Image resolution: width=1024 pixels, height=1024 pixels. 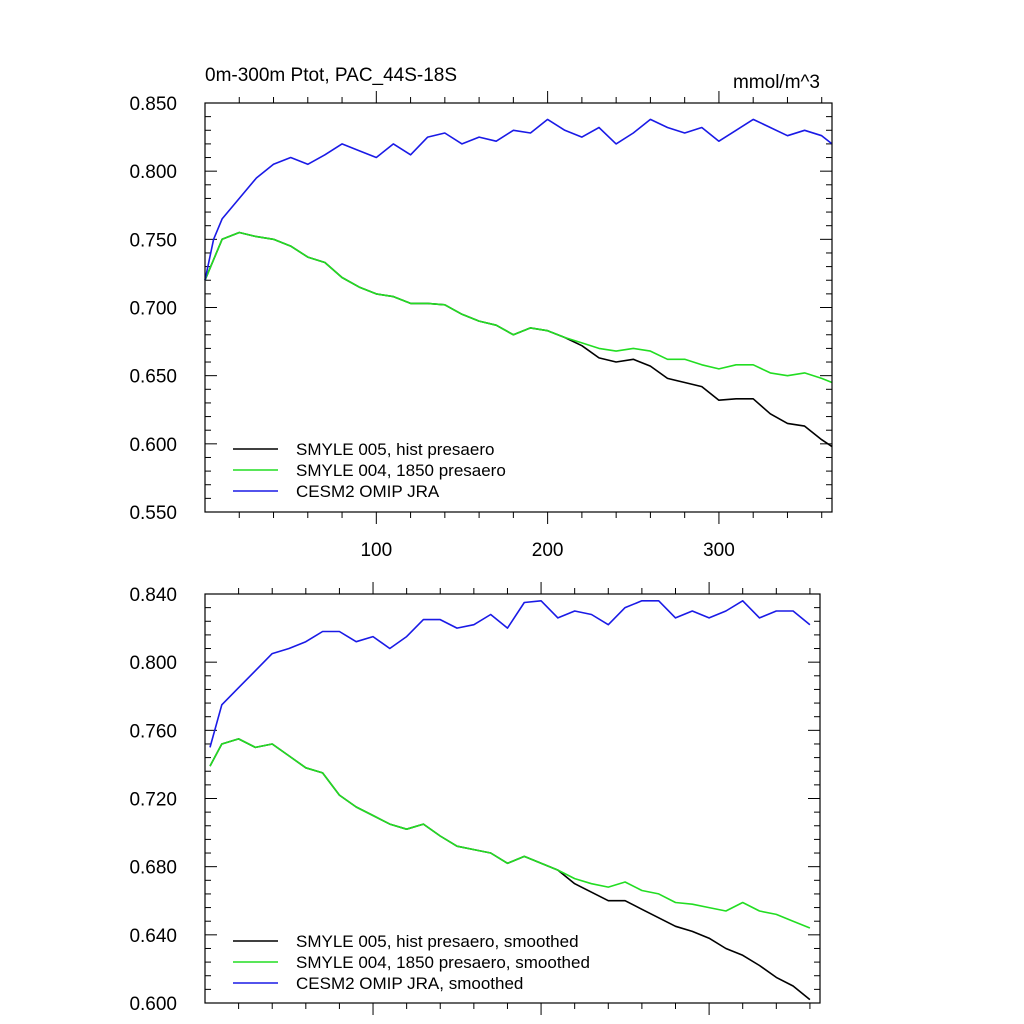 I want to click on legend-label: SMYLE 004, 1850 presaero, so click(x=401, y=470).